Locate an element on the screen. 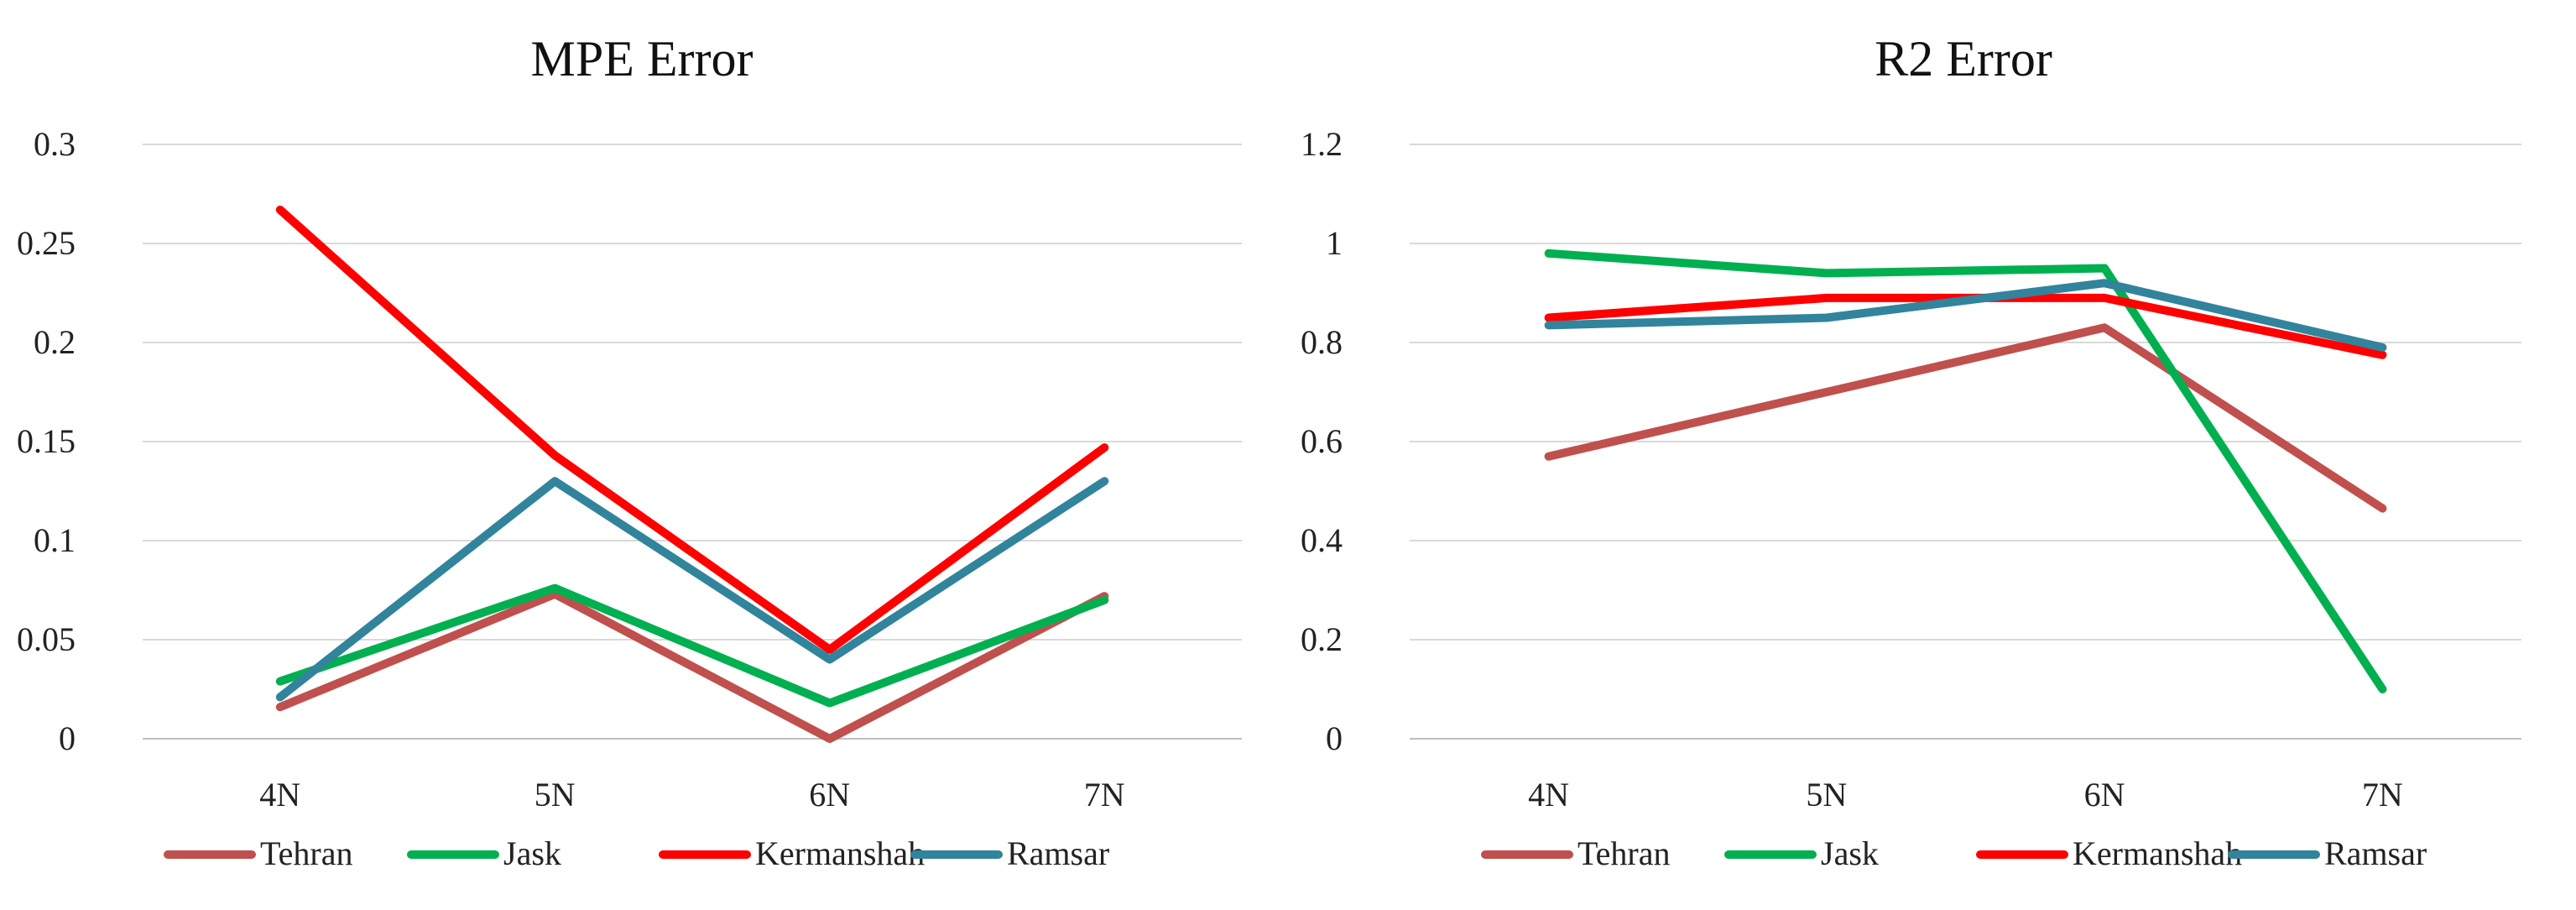  r2-error-legend-label: Jask is located at coordinates (1850, 853).